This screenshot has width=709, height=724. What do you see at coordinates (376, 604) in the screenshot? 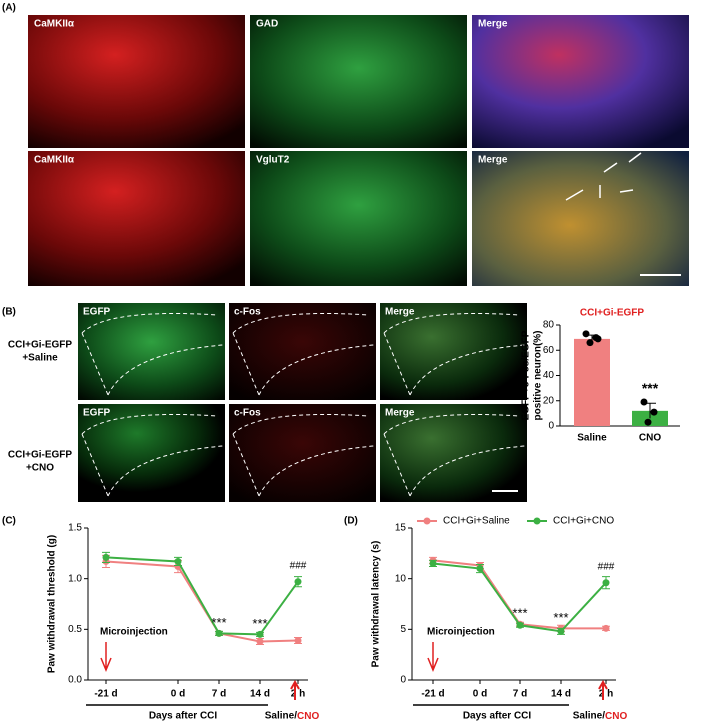
I see `y-axis-label: Paw withdrawal latency (s)` at bounding box center [376, 604].